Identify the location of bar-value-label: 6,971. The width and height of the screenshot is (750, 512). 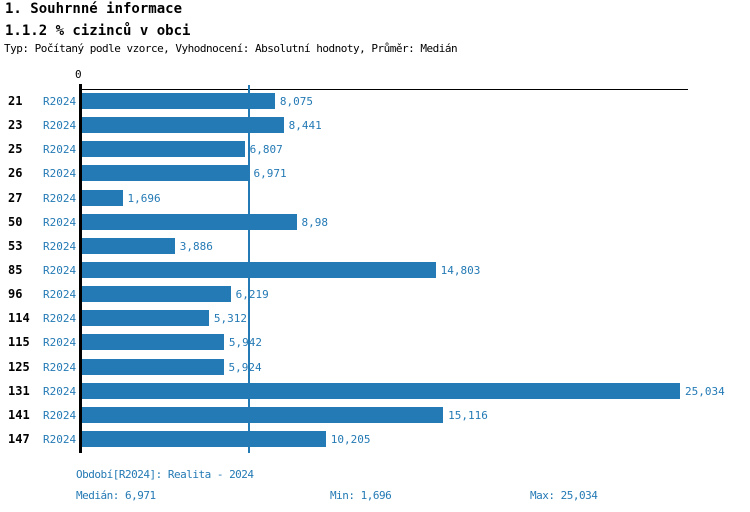
(270, 174).